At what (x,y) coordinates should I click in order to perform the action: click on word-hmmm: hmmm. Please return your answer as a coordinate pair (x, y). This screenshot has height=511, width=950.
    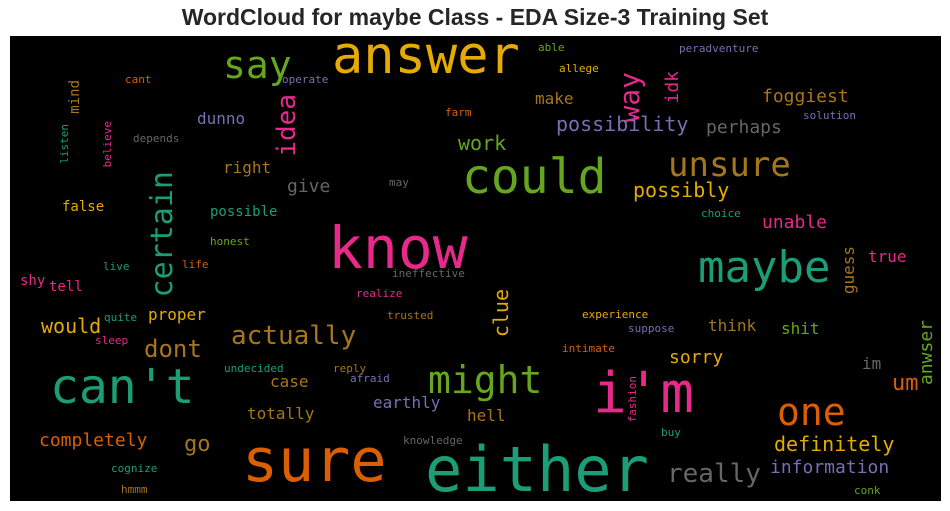
    Looking at the image, I should click on (134, 489).